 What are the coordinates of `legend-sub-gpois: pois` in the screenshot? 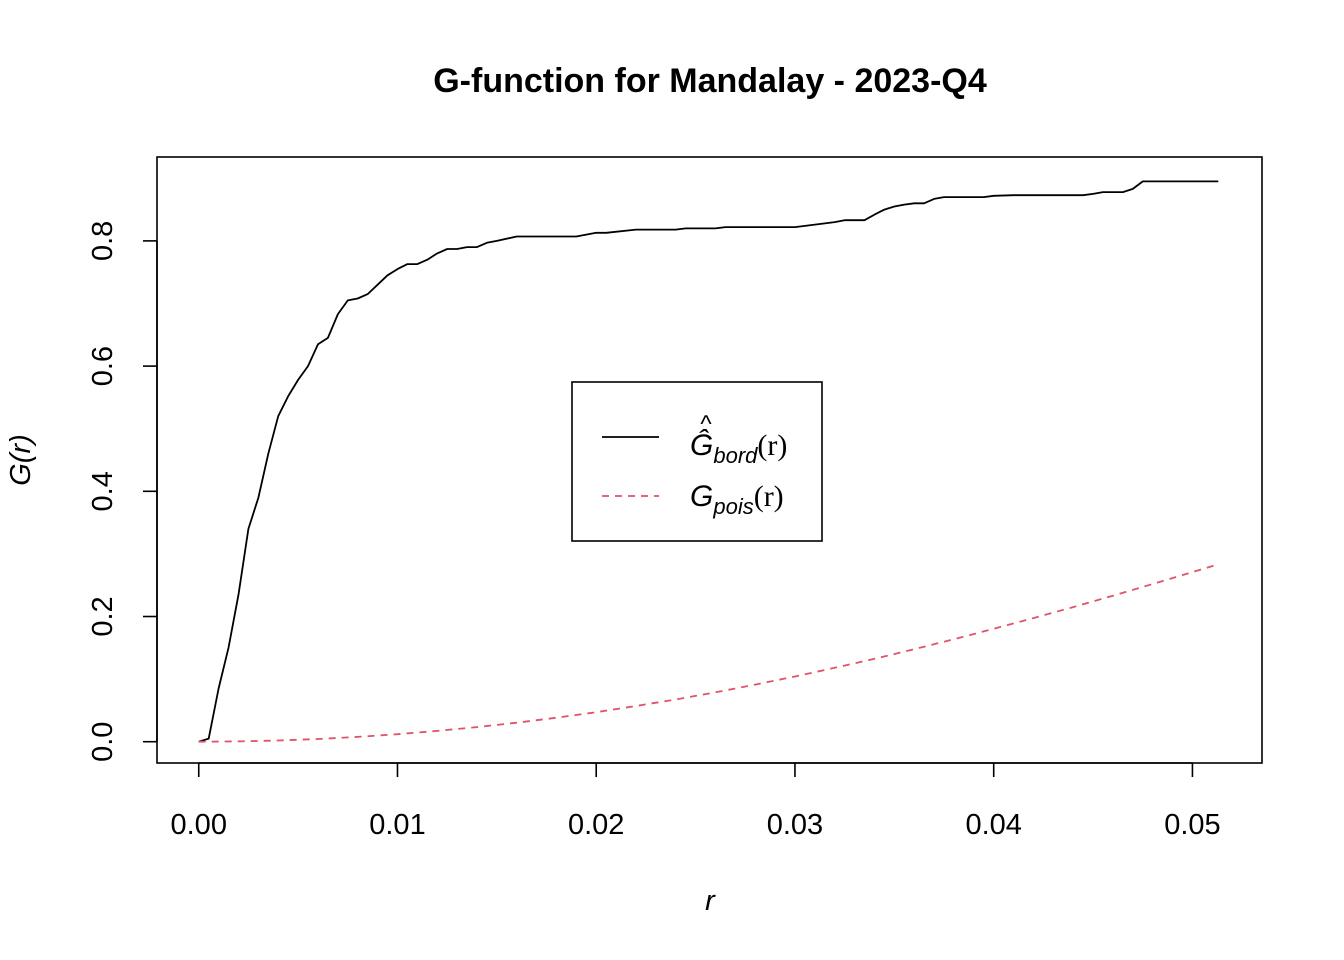 It's located at (732, 506).